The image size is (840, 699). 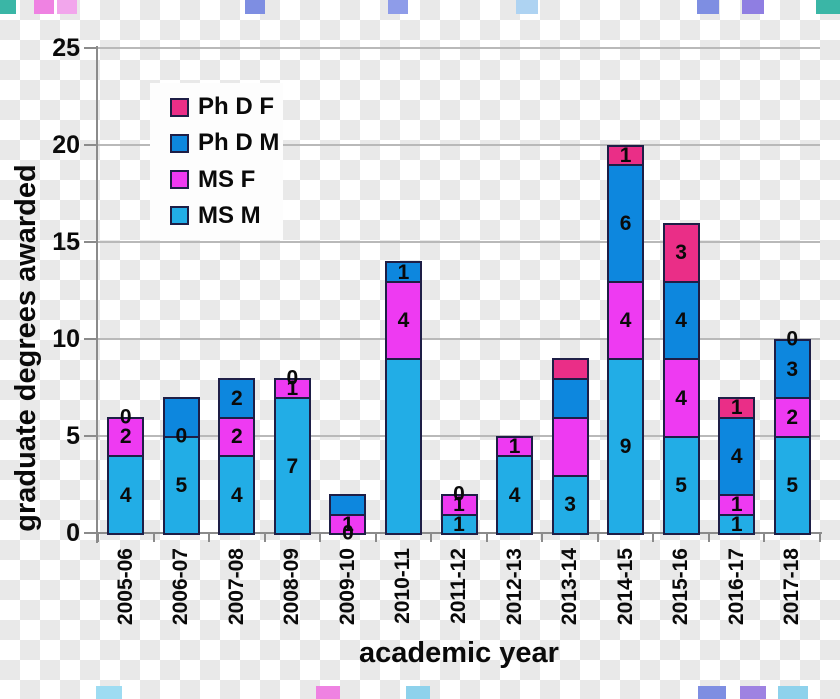 I want to click on bar-segment-ph-d-m: 3, so click(x=792, y=369).